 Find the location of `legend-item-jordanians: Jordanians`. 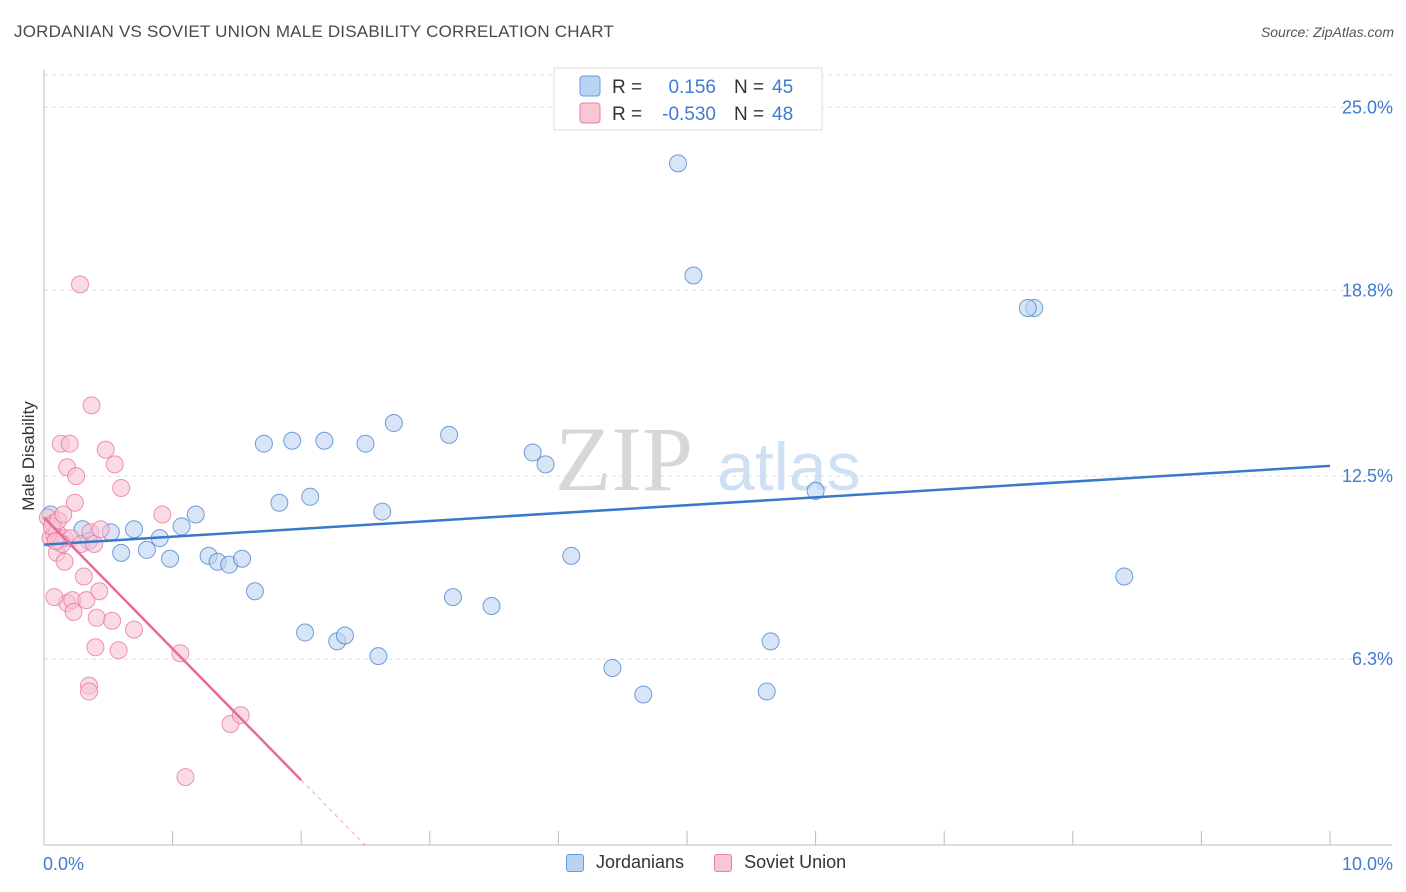

legend-item-jordanians: Jordanians is located at coordinates (625, 862).